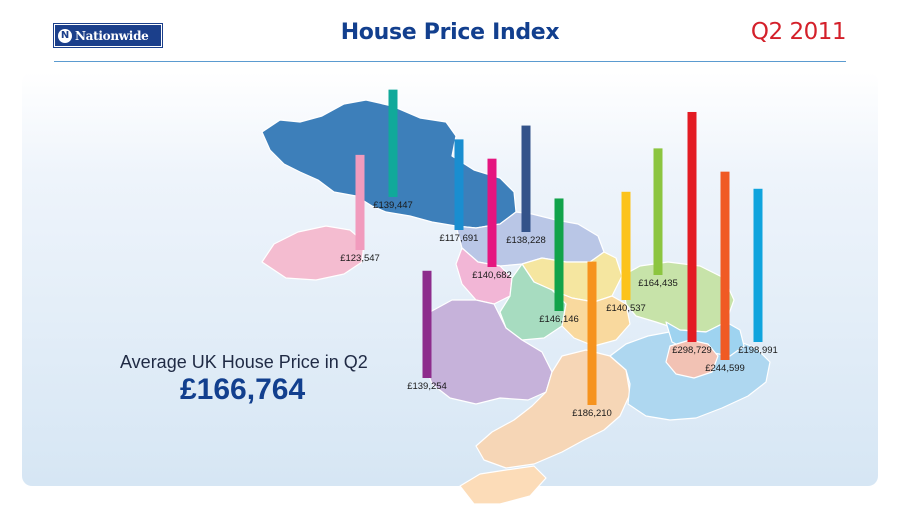 The width and height of the screenshot is (900, 506). What do you see at coordinates (112, 35) in the screenshot?
I see `brand-name: Nationwide` at bounding box center [112, 35].